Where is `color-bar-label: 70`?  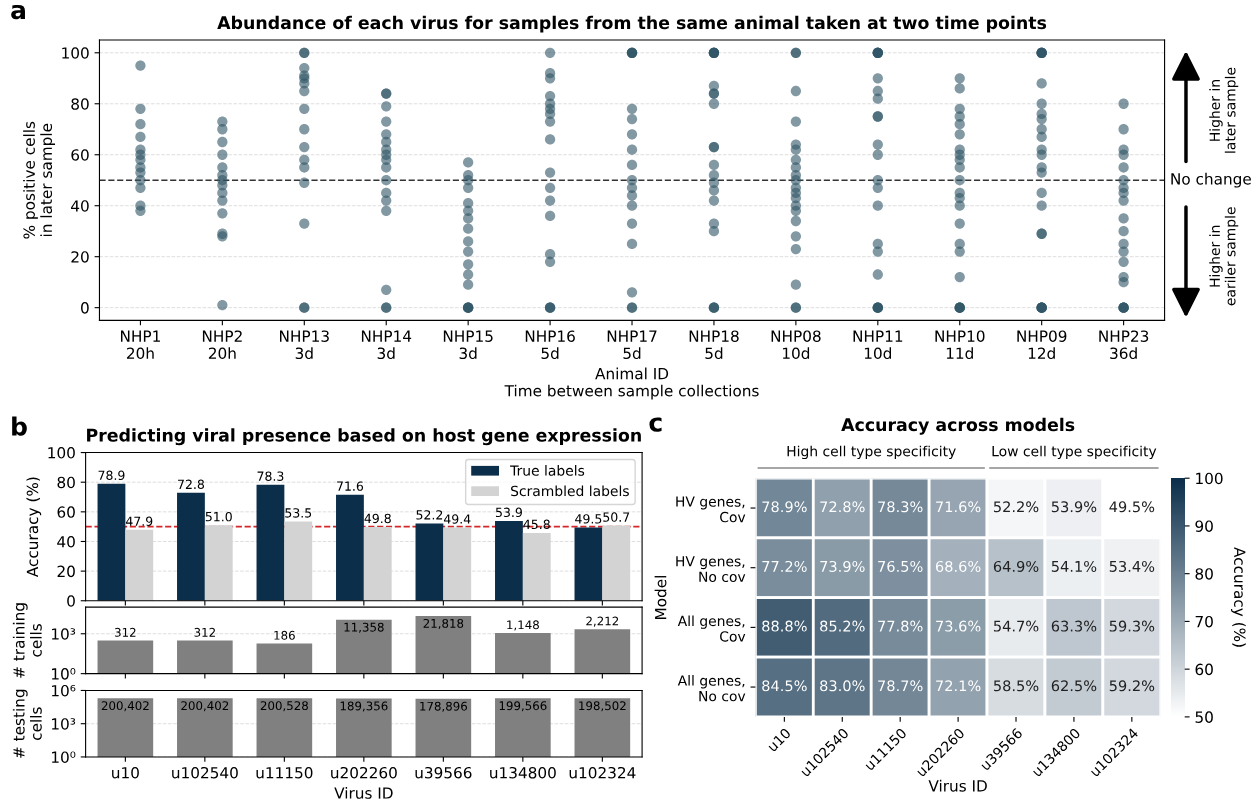 color-bar-label: 70 is located at coordinates (1204, 621).